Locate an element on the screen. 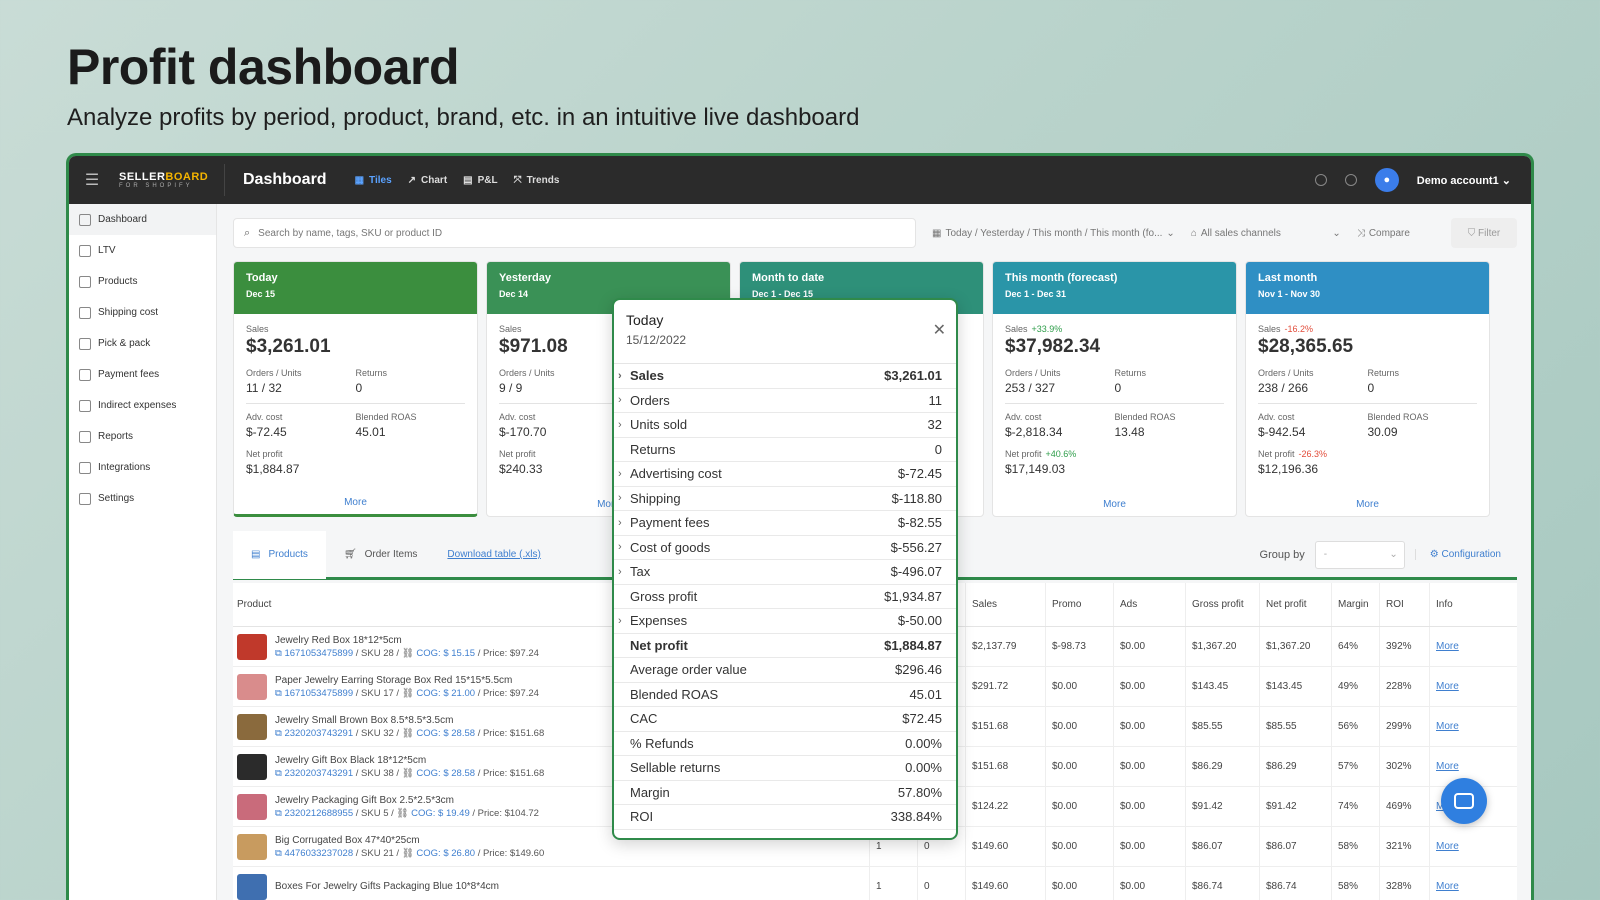 Image resolution: width=1600 pixels, height=900 pixels. sidebar-item-reports: Reports is located at coordinates (142, 436).